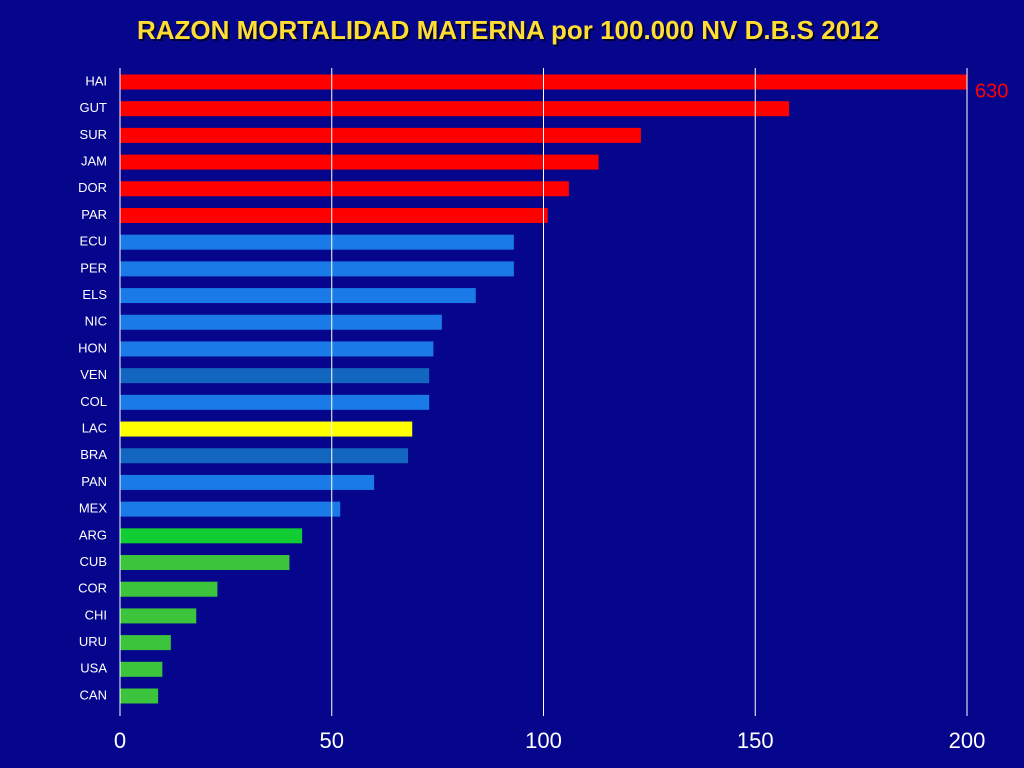 Image resolution: width=1024 pixels, height=768 pixels. I want to click on y-tick-label: URU, so click(93, 641).